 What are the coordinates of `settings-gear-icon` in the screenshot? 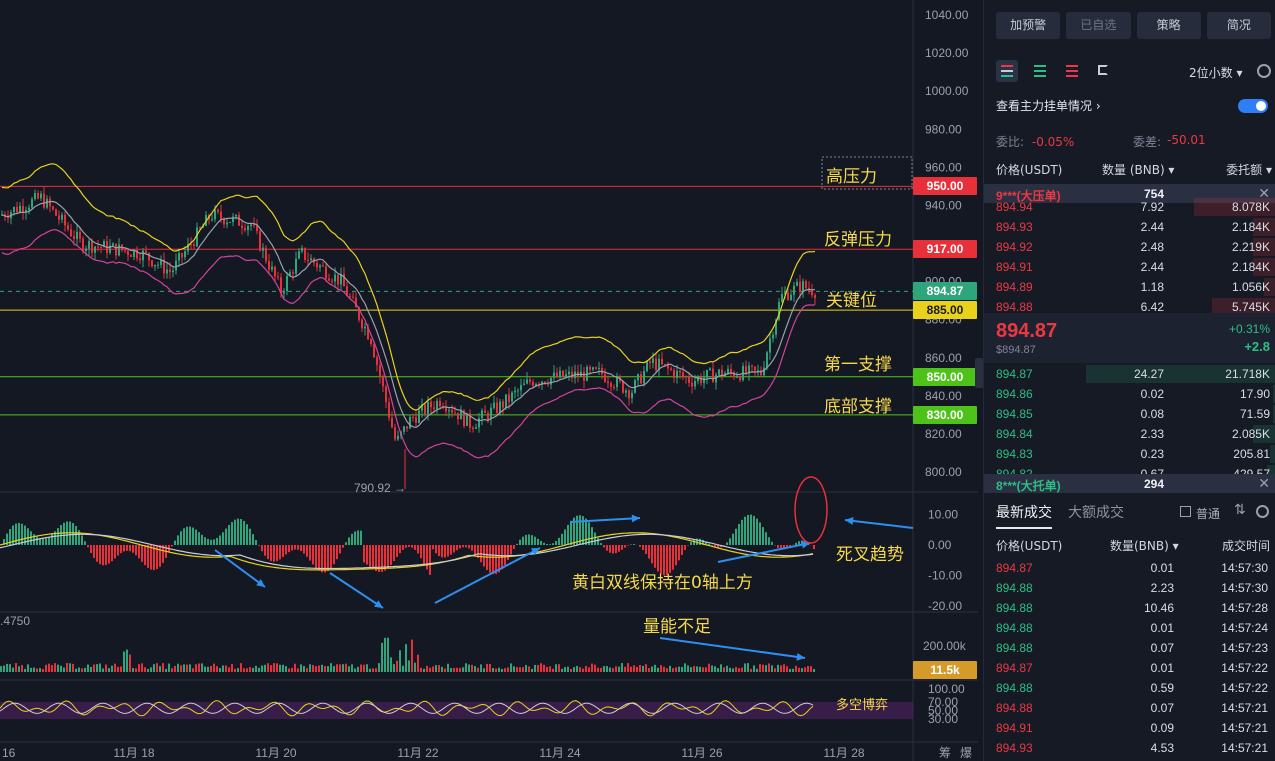 It's located at (1264, 71).